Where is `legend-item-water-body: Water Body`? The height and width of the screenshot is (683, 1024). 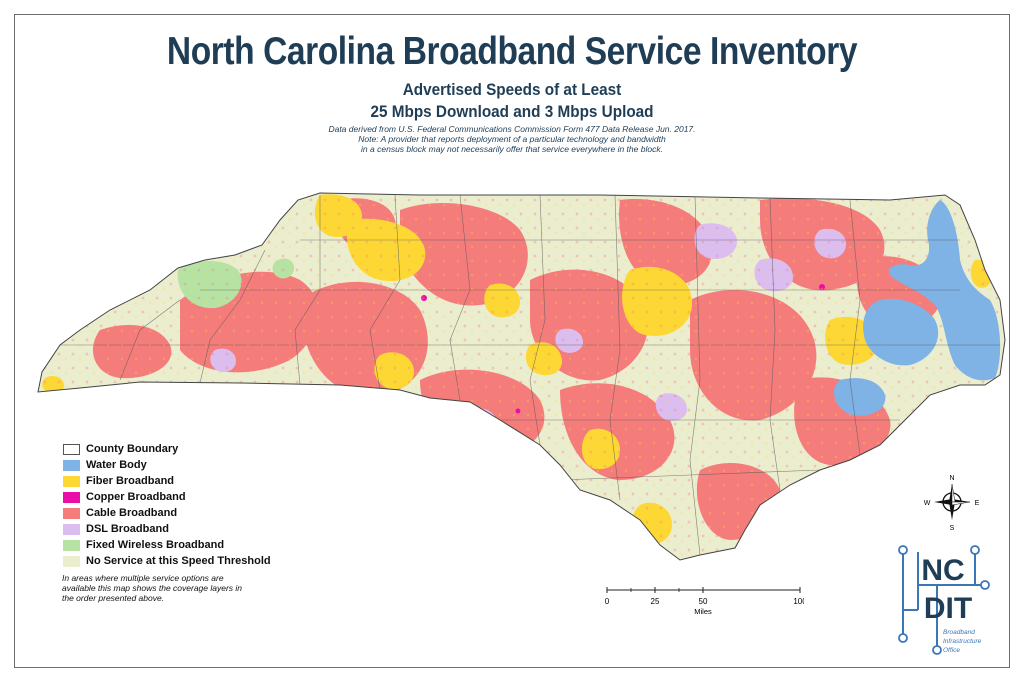 legend-item-water-body: Water Body is located at coordinates (167, 465).